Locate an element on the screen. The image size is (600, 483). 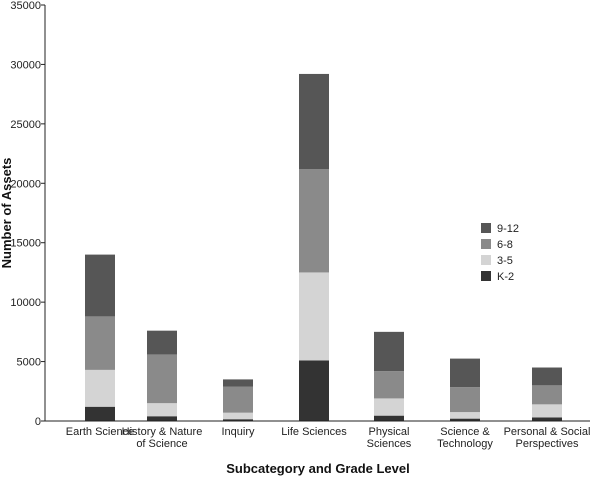
y-tick-label: 15000 is located at coordinates (25, 244).